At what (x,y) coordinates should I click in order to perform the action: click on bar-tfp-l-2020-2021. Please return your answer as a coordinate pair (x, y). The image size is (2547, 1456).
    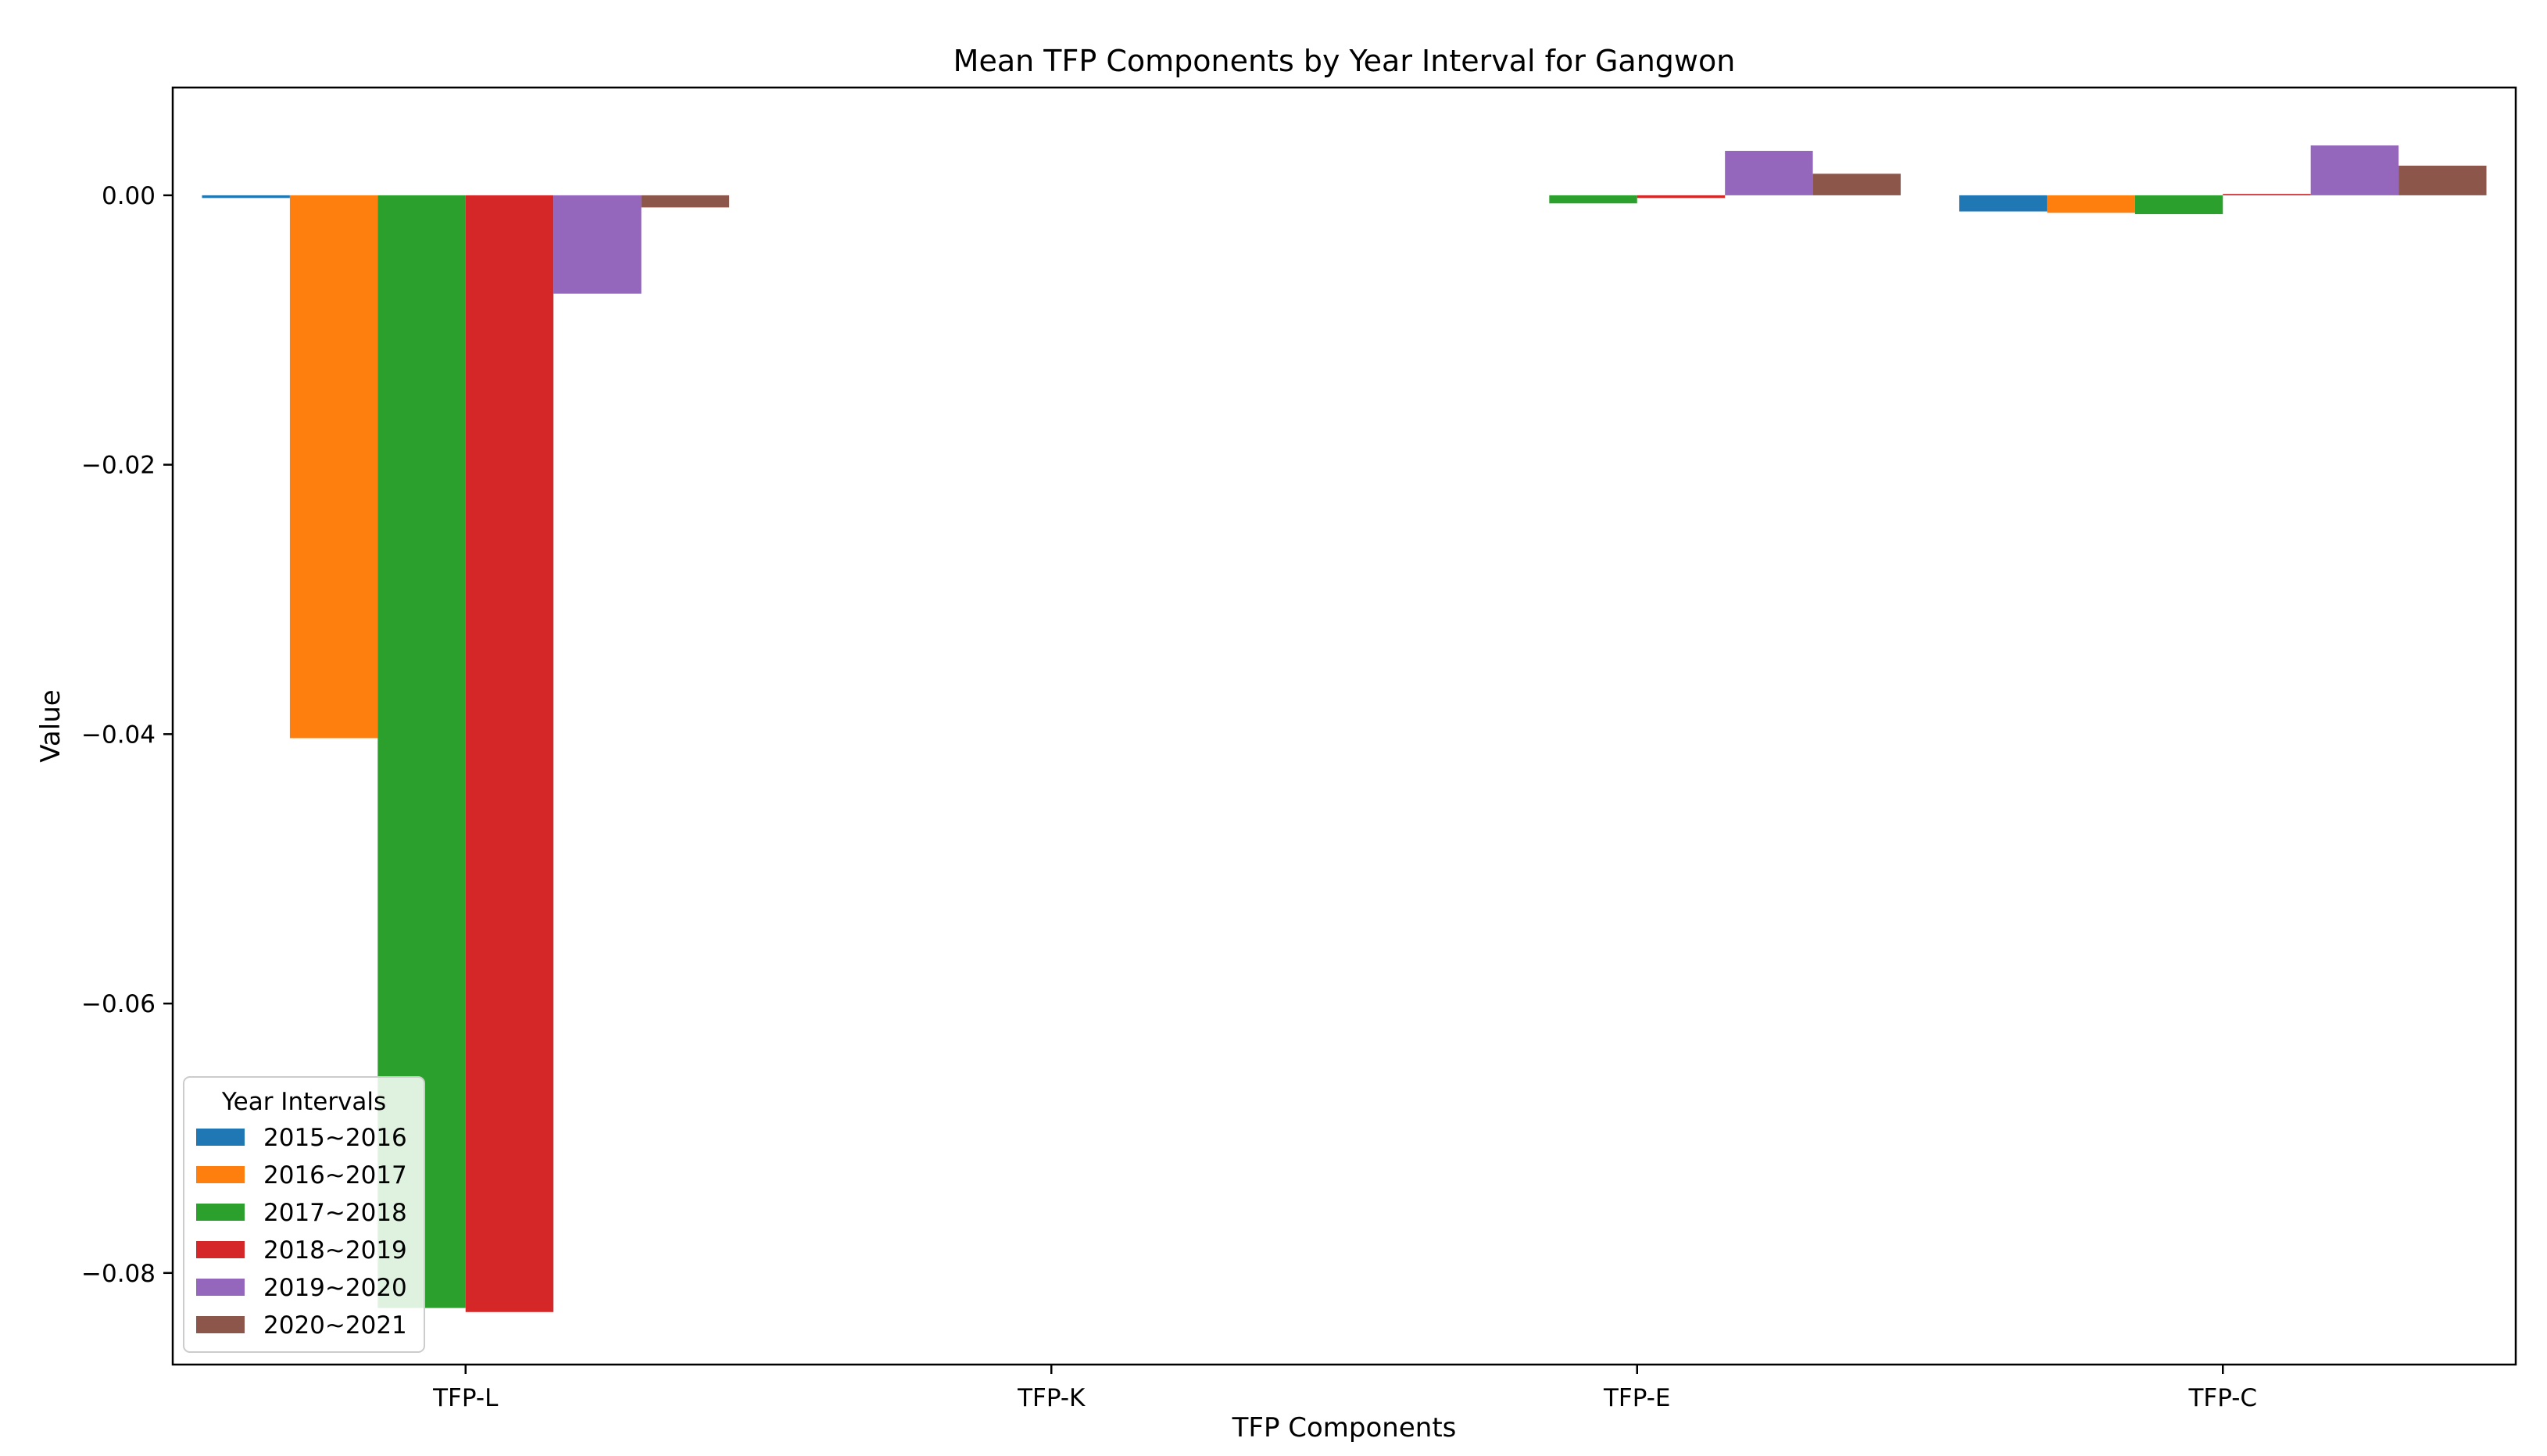
    Looking at the image, I should click on (685, 201).